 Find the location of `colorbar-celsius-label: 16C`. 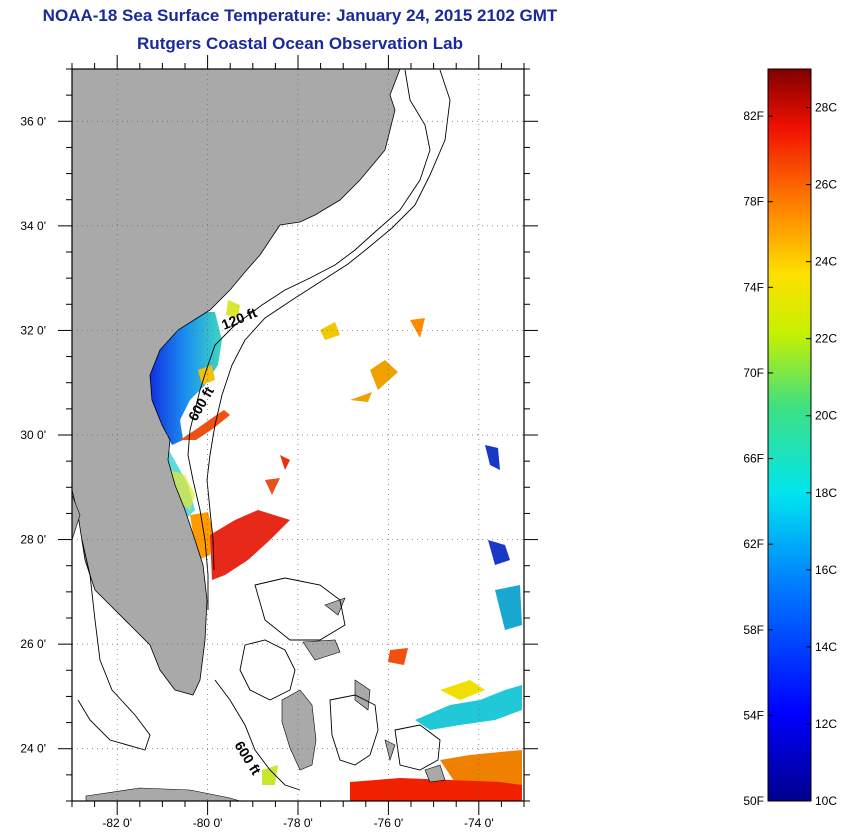

colorbar-celsius-label: 16C is located at coordinates (826, 570).